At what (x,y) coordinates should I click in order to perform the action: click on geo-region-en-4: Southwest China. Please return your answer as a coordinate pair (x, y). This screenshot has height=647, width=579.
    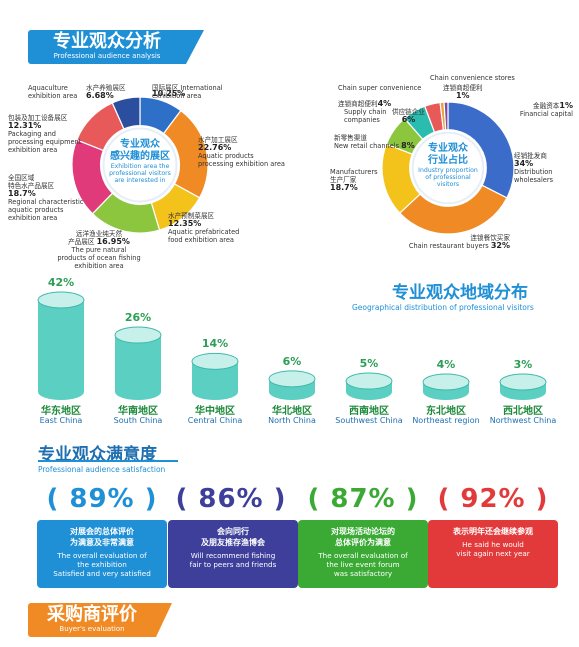
    Looking at the image, I should click on (369, 420).